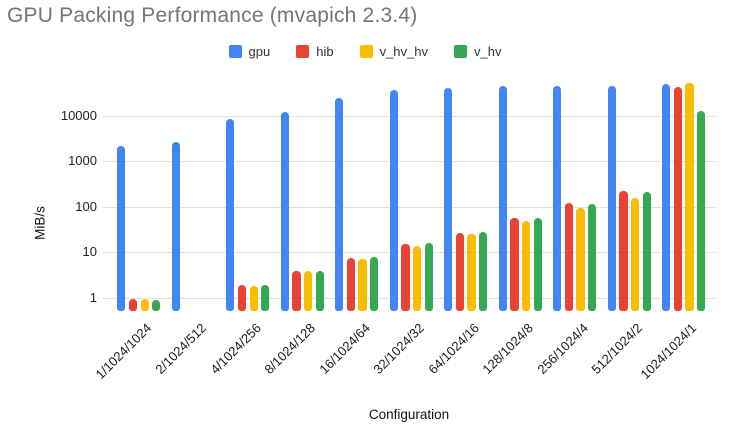 This screenshot has height=430, width=730. I want to click on y-tick-label: 10, so click(89, 252).